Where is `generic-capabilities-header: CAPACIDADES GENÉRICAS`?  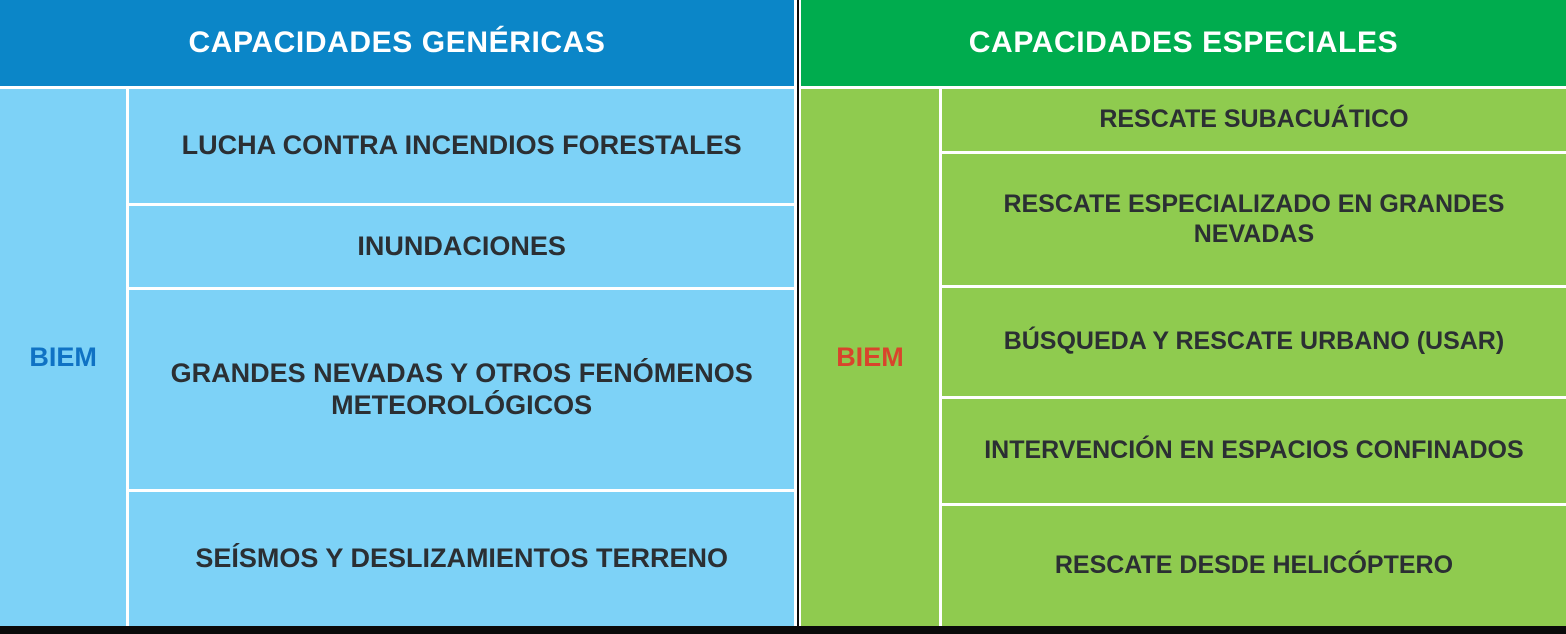
generic-capabilities-header: CAPACIDADES GENÉRICAS is located at coordinates (397, 43).